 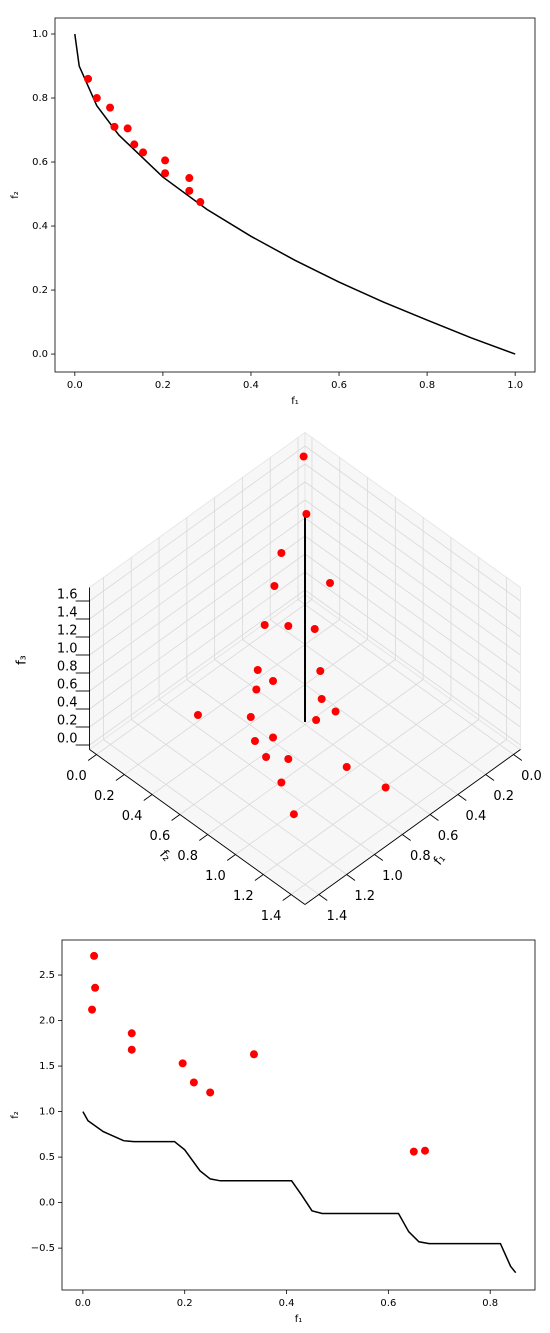 What do you see at coordinates (388, 1303) in the screenshot?
I see `x-tick-label: 0.6` at bounding box center [388, 1303].